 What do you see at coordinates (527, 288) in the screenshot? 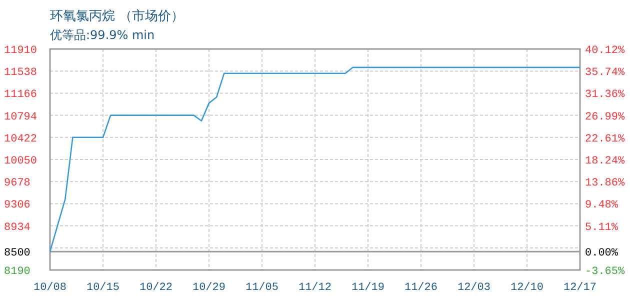
I see `x-tick-label: 12/10` at bounding box center [527, 288].